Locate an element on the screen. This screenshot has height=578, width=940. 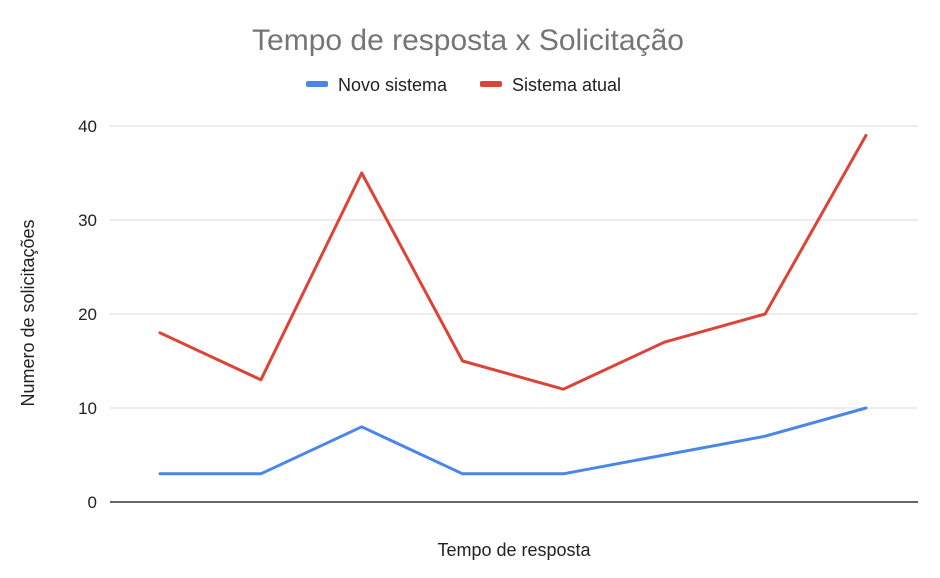
x-axis-label: Tempo de resposta is located at coordinates (514, 550).